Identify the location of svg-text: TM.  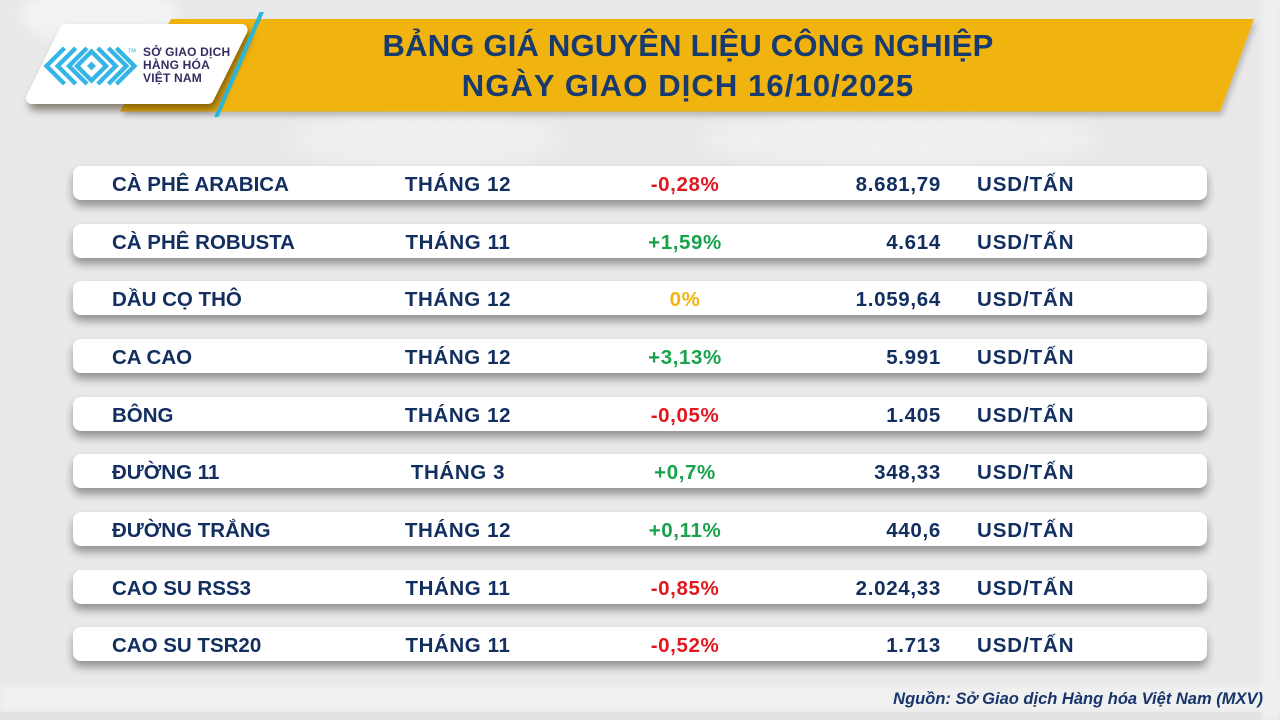
(132, 52).